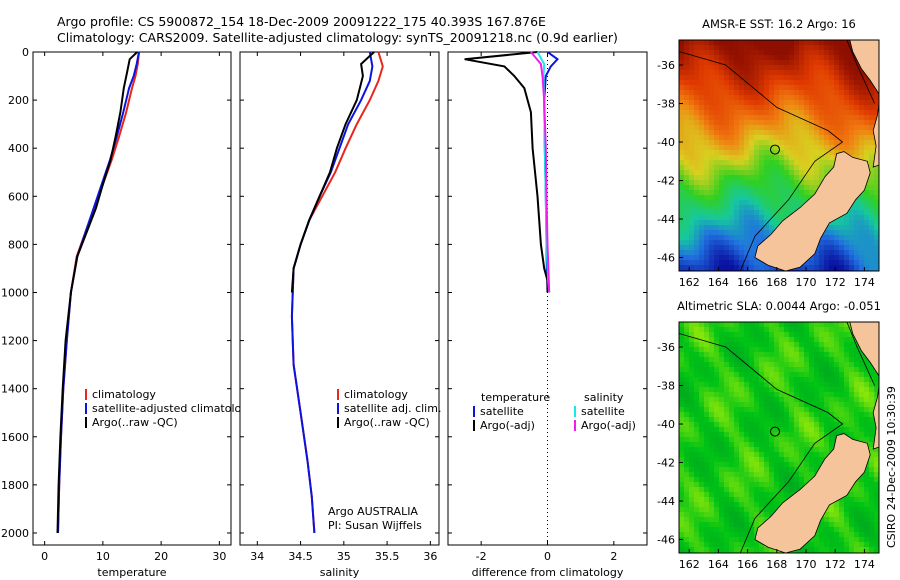 Image resolution: width=900 pixels, height=580 pixels. Describe the element at coordinates (340, 572) in the screenshot. I see `x-axis-label: salinity` at that location.